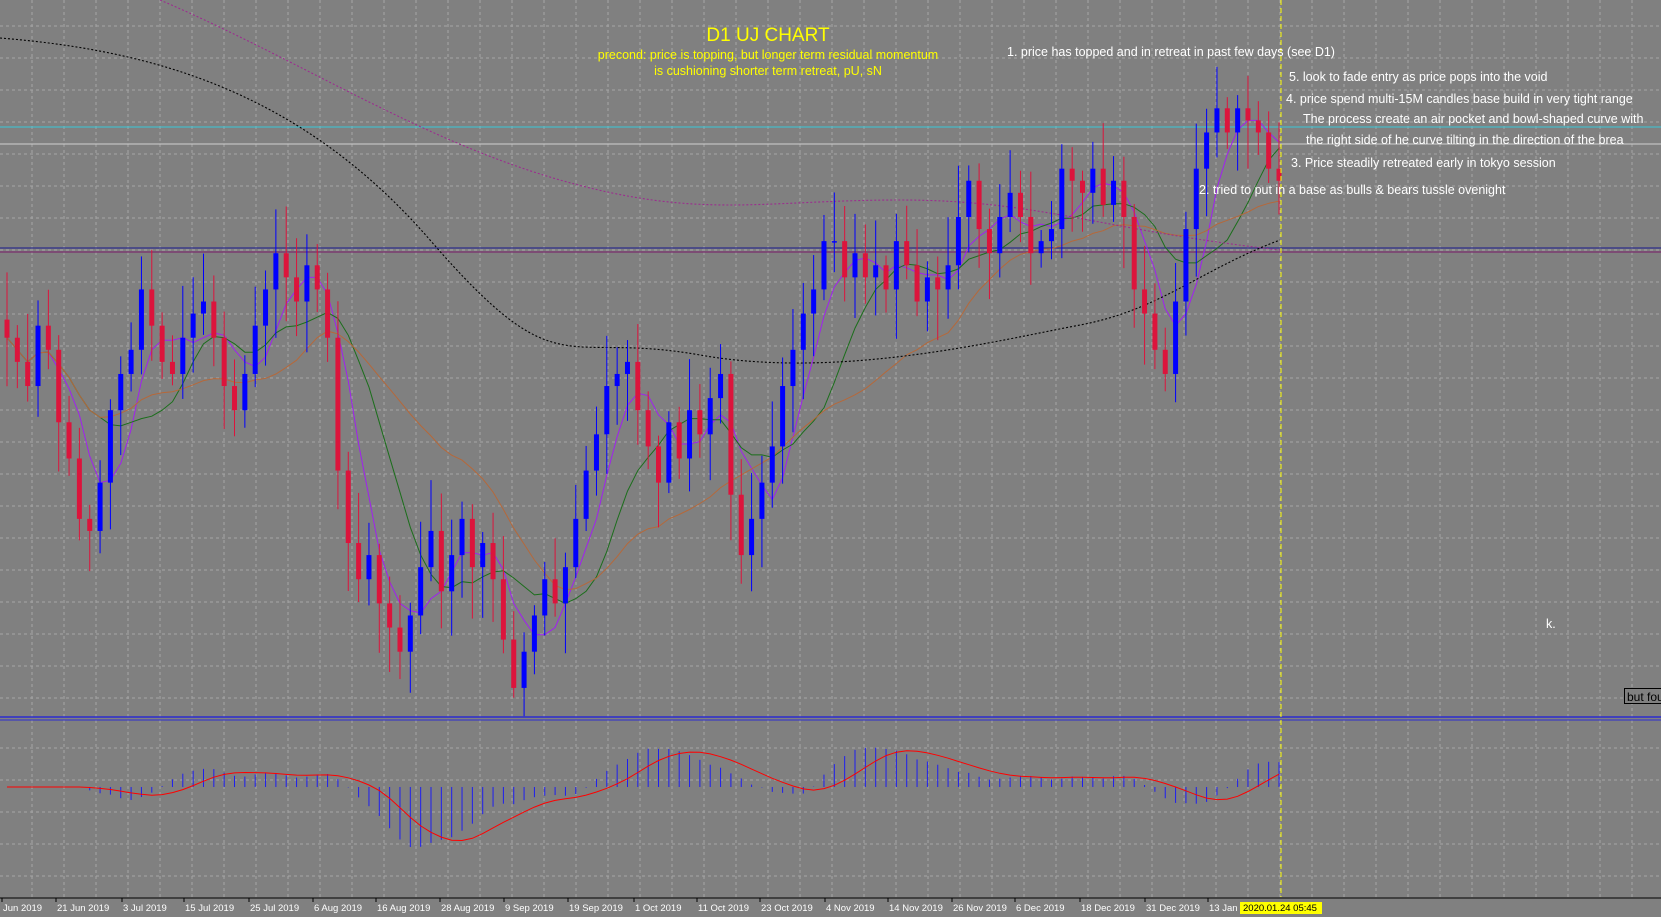 The width and height of the screenshot is (1661, 917). Describe the element at coordinates (1280, 908) in the screenshot. I see `cursor-time-label: 2020.01.24 05:45` at that location.